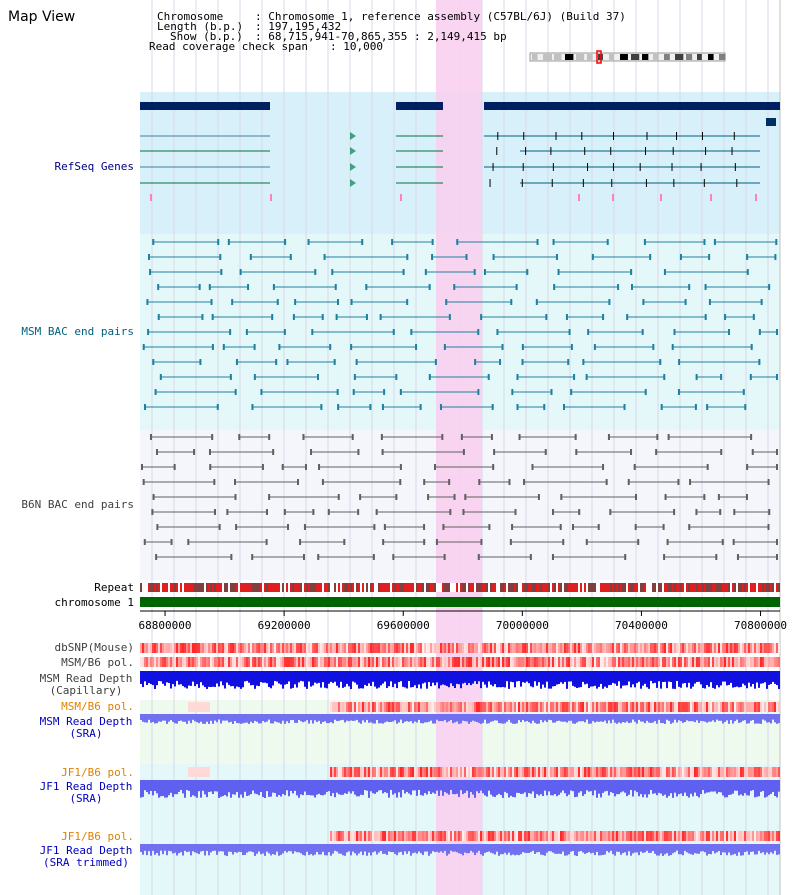 Image resolution: width=800 pixels, height=895 pixels. Describe the element at coordinates (94, 166) in the screenshot. I see `refseq-track-label: RefSeq Genes` at that location.